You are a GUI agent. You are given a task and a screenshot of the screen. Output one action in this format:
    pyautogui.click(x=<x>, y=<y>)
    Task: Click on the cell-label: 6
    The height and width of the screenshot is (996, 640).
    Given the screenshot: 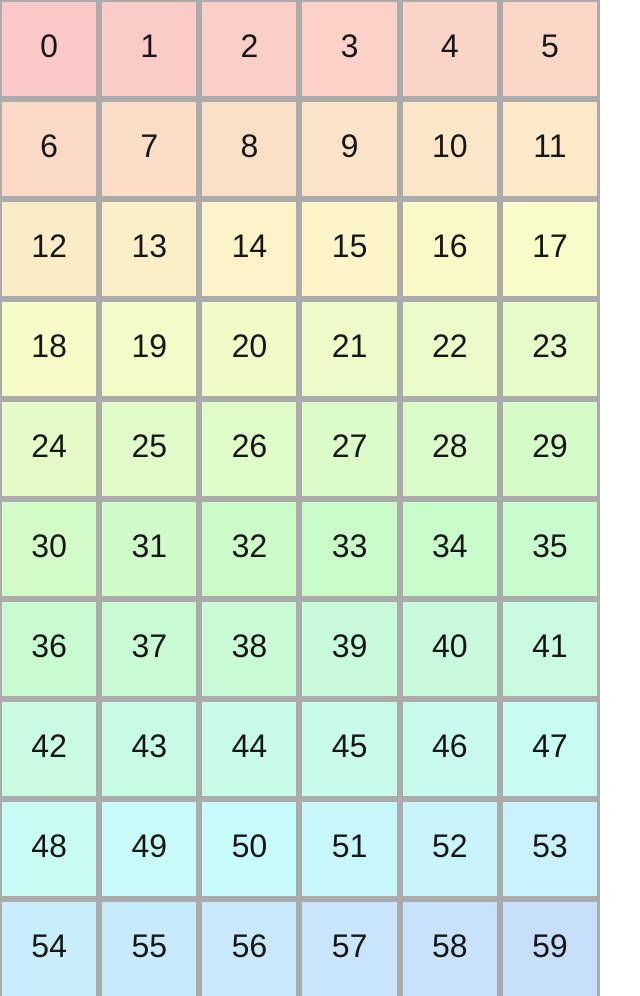 What is the action you would take?
    pyautogui.click(x=49, y=145)
    